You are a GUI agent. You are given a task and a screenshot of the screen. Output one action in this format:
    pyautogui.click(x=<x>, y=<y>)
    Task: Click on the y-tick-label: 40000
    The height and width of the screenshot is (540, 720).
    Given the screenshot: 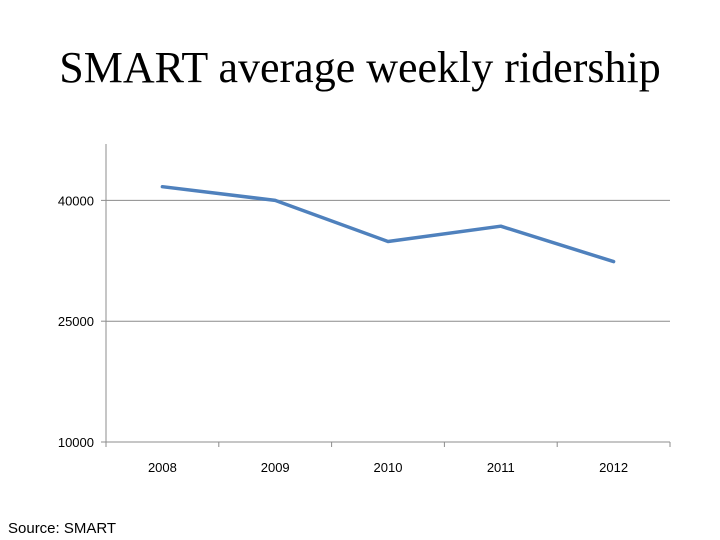 What is the action you would take?
    pyautogui.click(x=76, y=200)
    